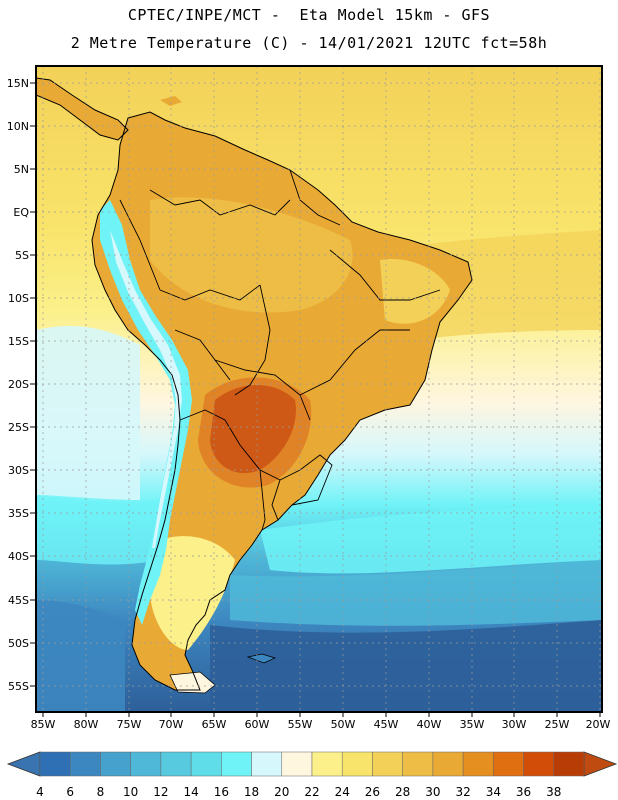 Image resolution: width=618 pixels, height=800 pixels. What do you see at coordinates (18, 126) in the screenshot?
I see `lat-label: 10N` at bounding box center [18, 126].